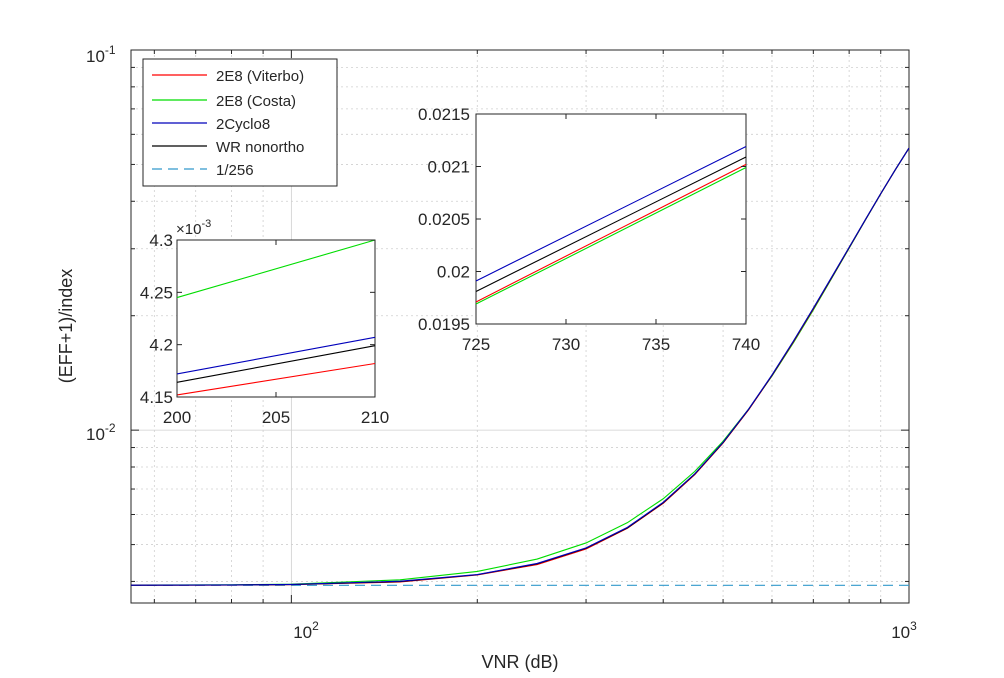 The image size is (1004, 678). Describe the element at coordinates (243, 124) in the screenshot. I see `legend-label-cyclo: 2Cyclo8` at that location.